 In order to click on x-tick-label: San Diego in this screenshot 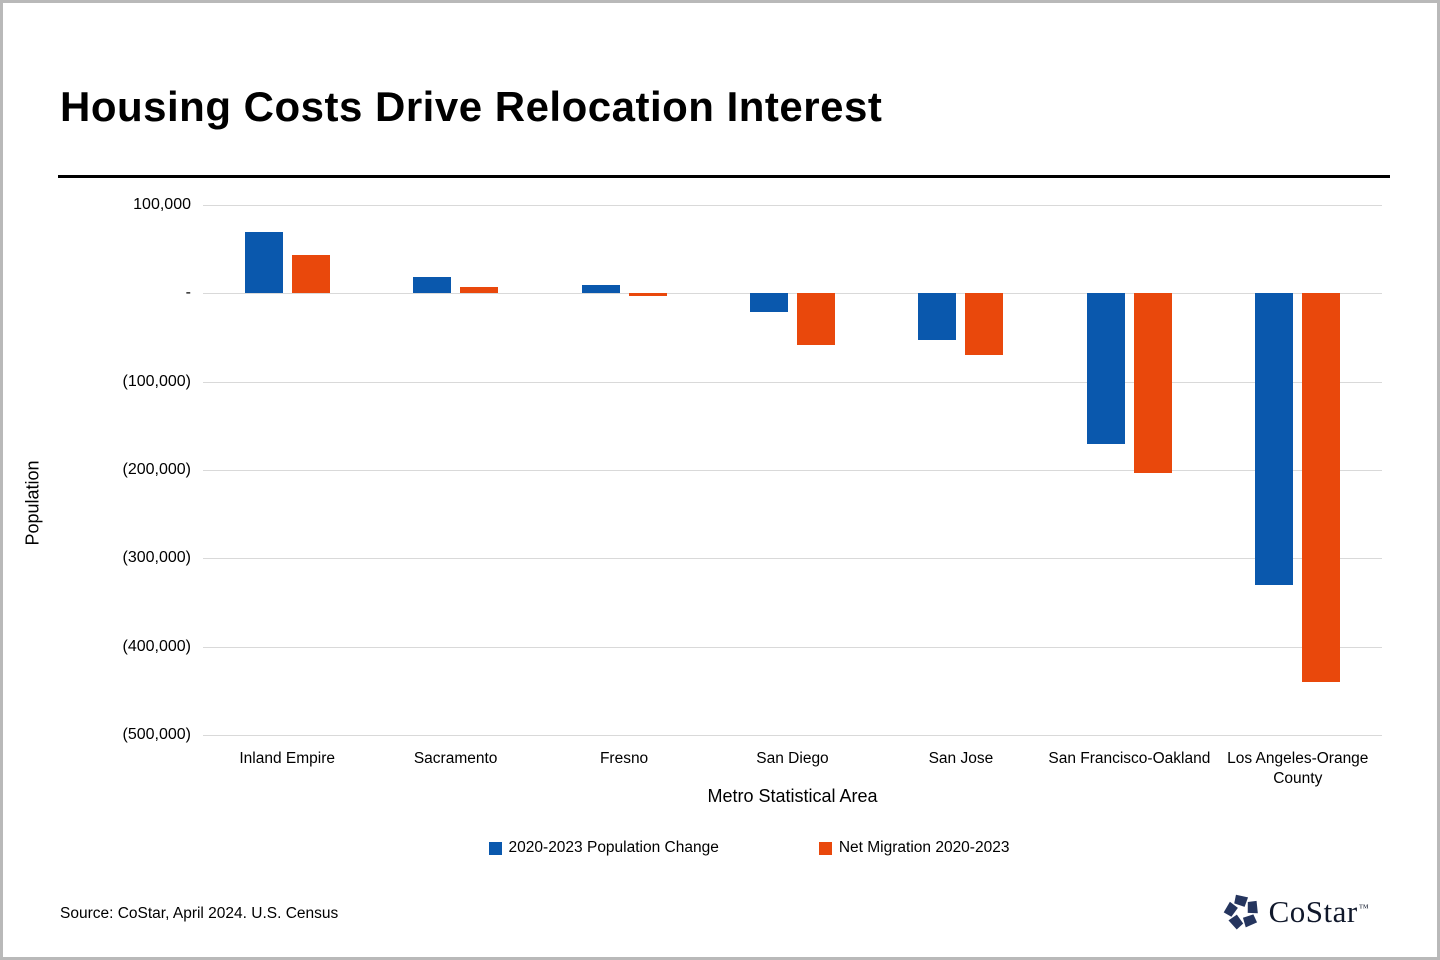, I will do `click(792, 758)`.